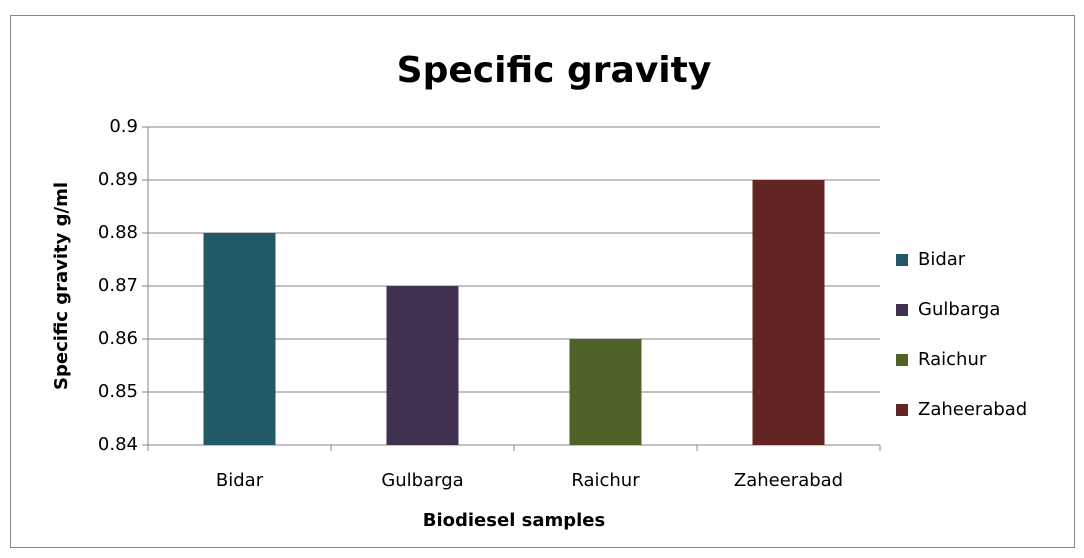 The image size is (1084, 558). What do you see at coordinates (952, 359) in the screenshot?
I see `legend-label: Raichur` at bounding box center [952, 359].